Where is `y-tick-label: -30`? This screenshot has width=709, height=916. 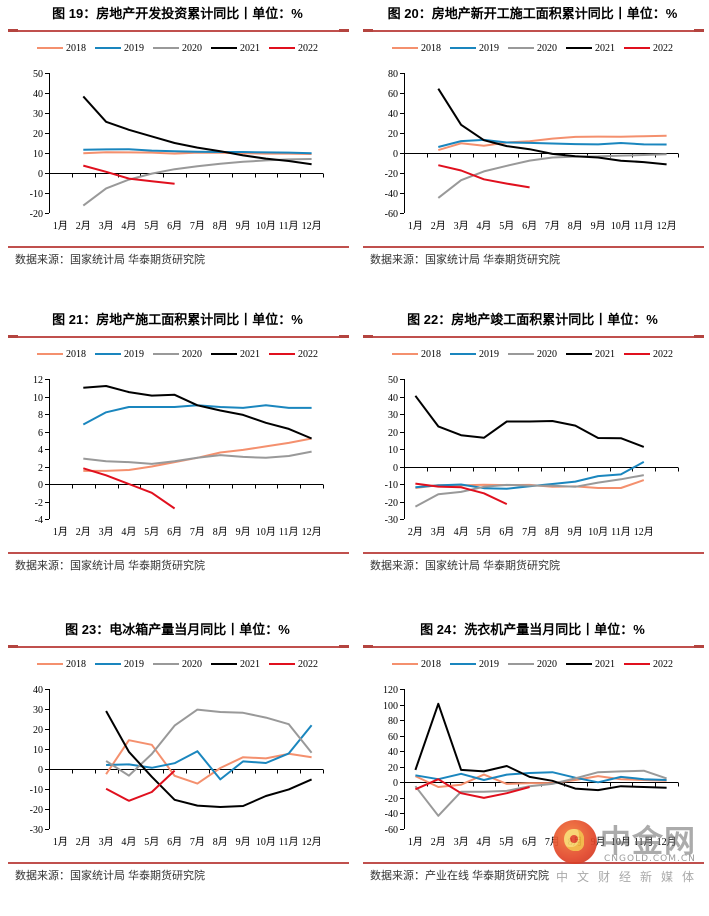
y-tick-label: -30 is located at coordinates (36, 830).